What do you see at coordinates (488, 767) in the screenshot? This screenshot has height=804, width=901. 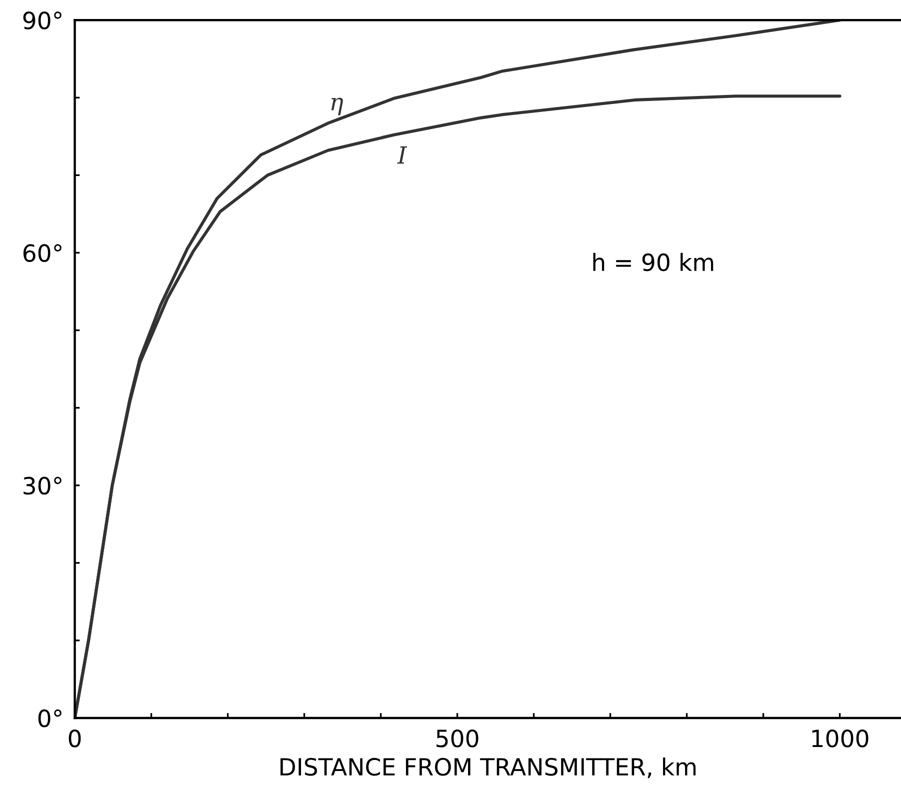 I see `x-axis-title: DISTANCE FROM TRANSMITTER, km` at bounding box center [488, 767].